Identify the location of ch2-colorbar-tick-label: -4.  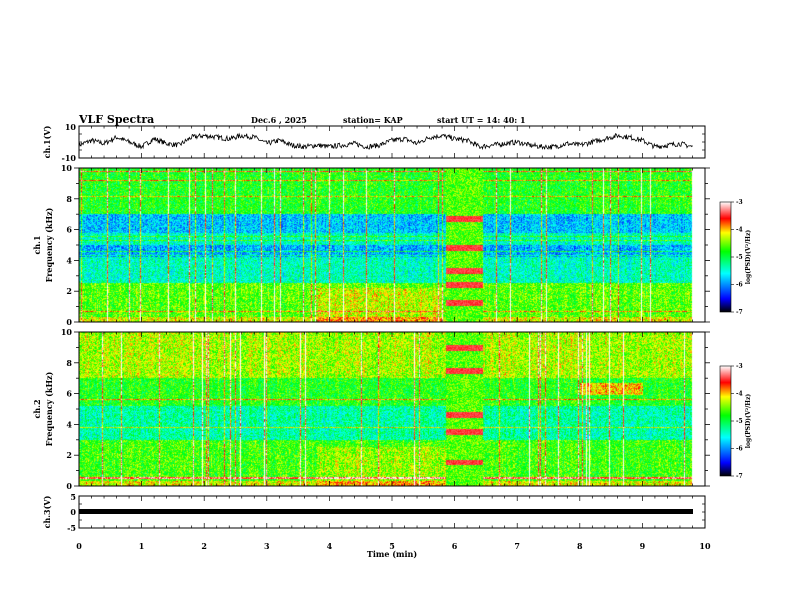
(739, 394).